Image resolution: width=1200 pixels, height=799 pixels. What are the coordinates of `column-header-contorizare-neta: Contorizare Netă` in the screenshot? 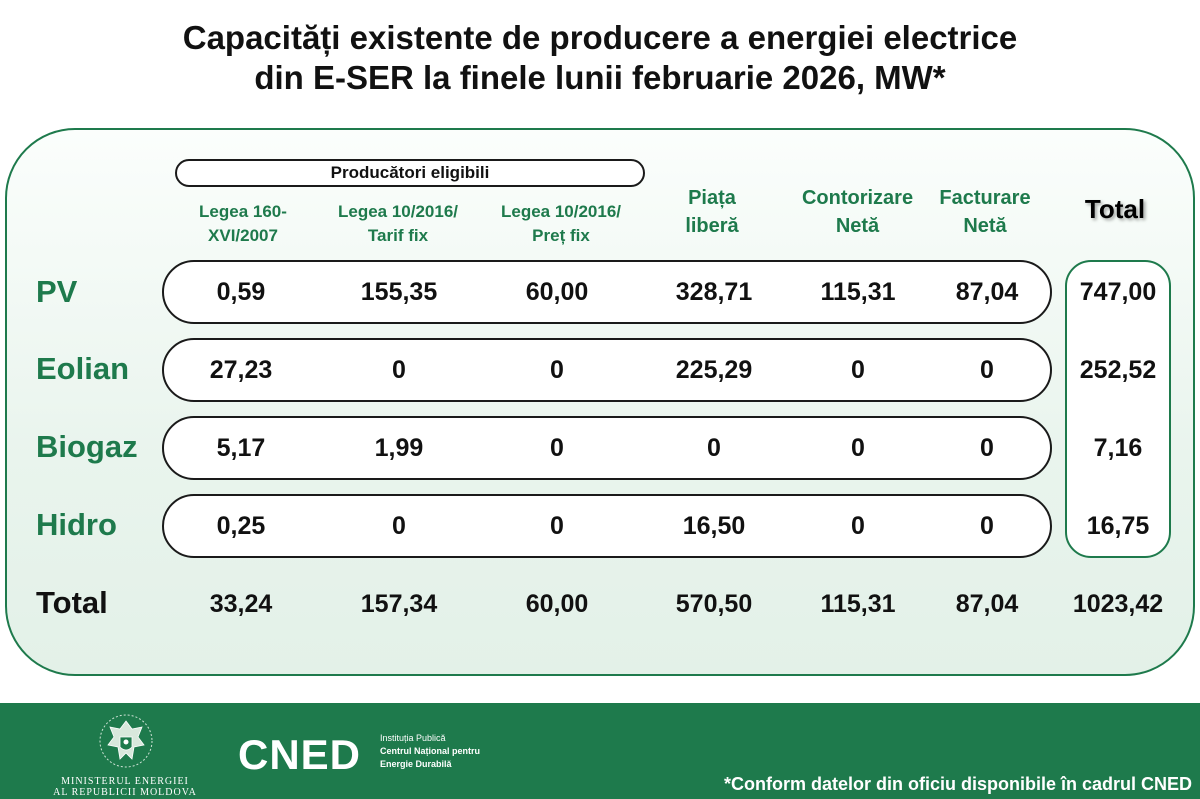 It's located at (857, 212).